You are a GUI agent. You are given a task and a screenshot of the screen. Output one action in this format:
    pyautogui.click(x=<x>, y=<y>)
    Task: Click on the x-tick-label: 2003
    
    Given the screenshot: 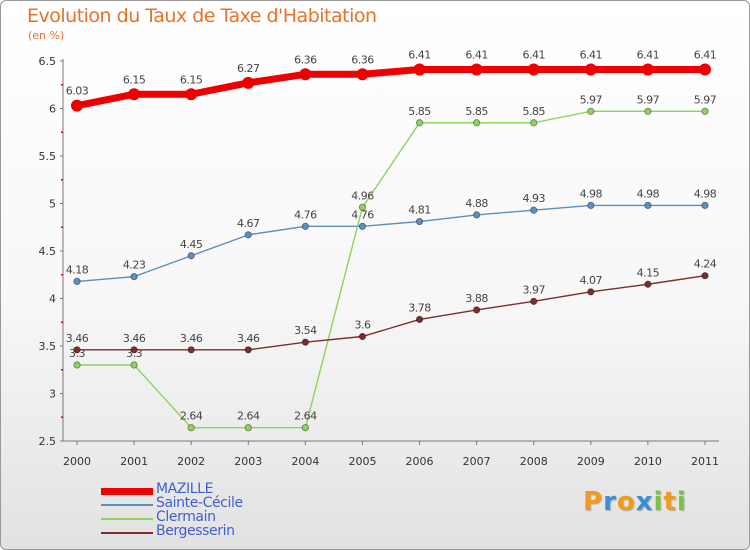 What is the action you would take?
    pyautogui.click(x=248, y=461)
    